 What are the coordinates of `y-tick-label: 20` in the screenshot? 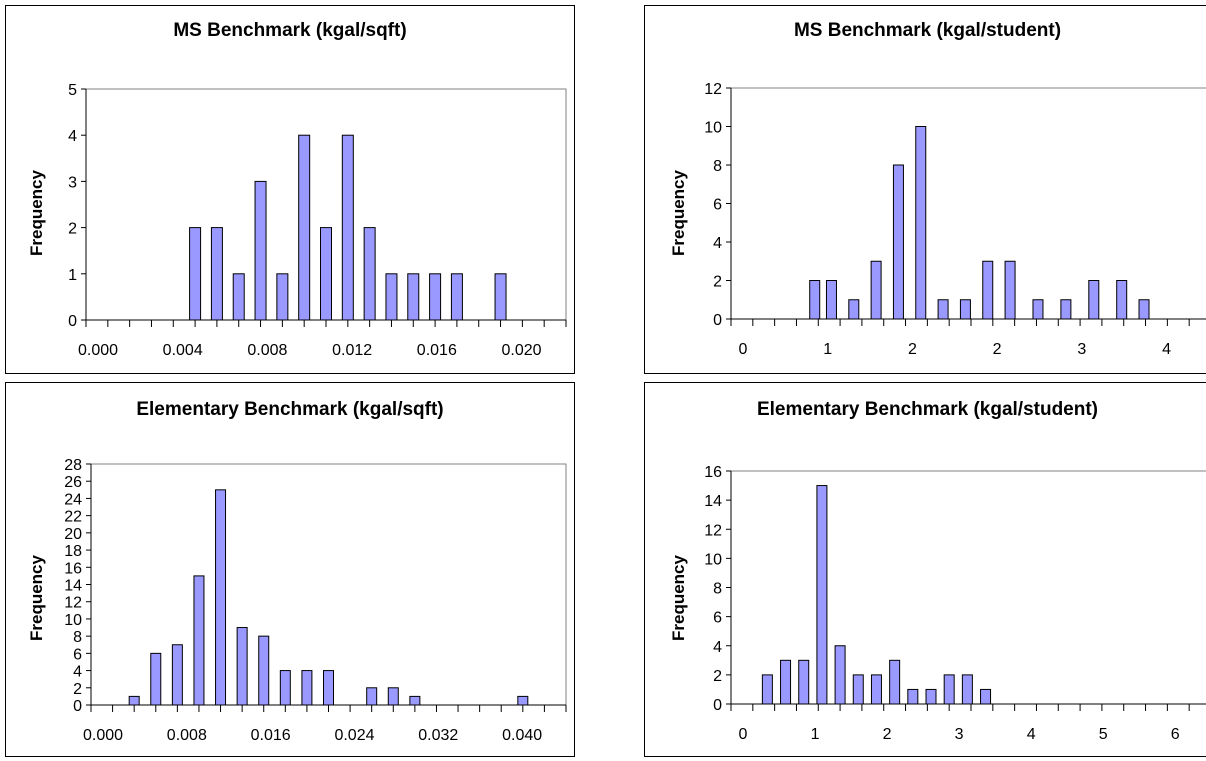 It's located at (73, 534).